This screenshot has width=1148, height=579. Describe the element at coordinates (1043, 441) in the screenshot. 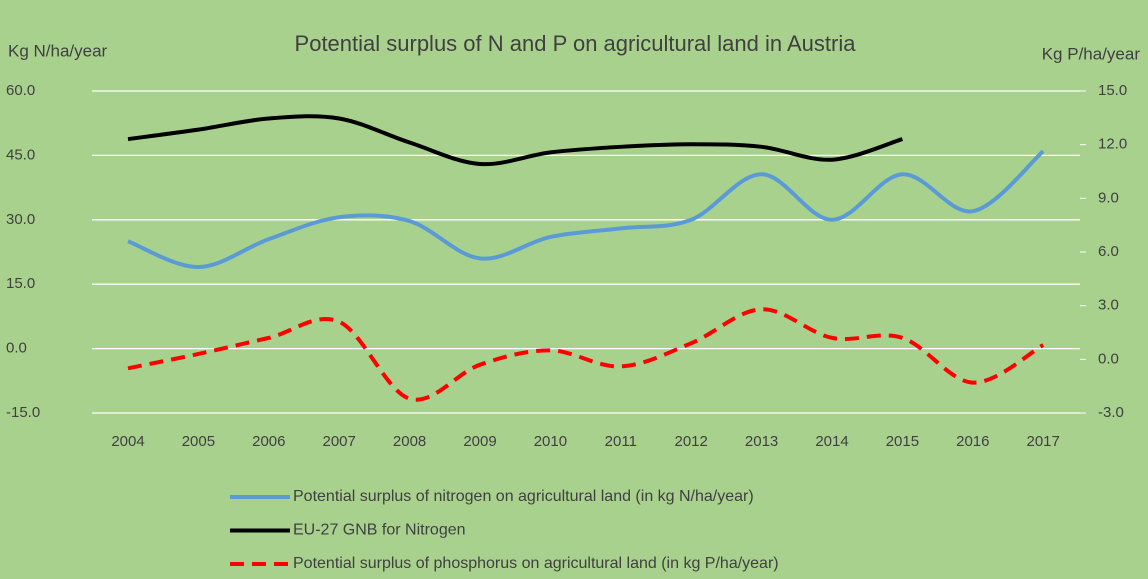

I see `x-tick-label: 2017` at that location.